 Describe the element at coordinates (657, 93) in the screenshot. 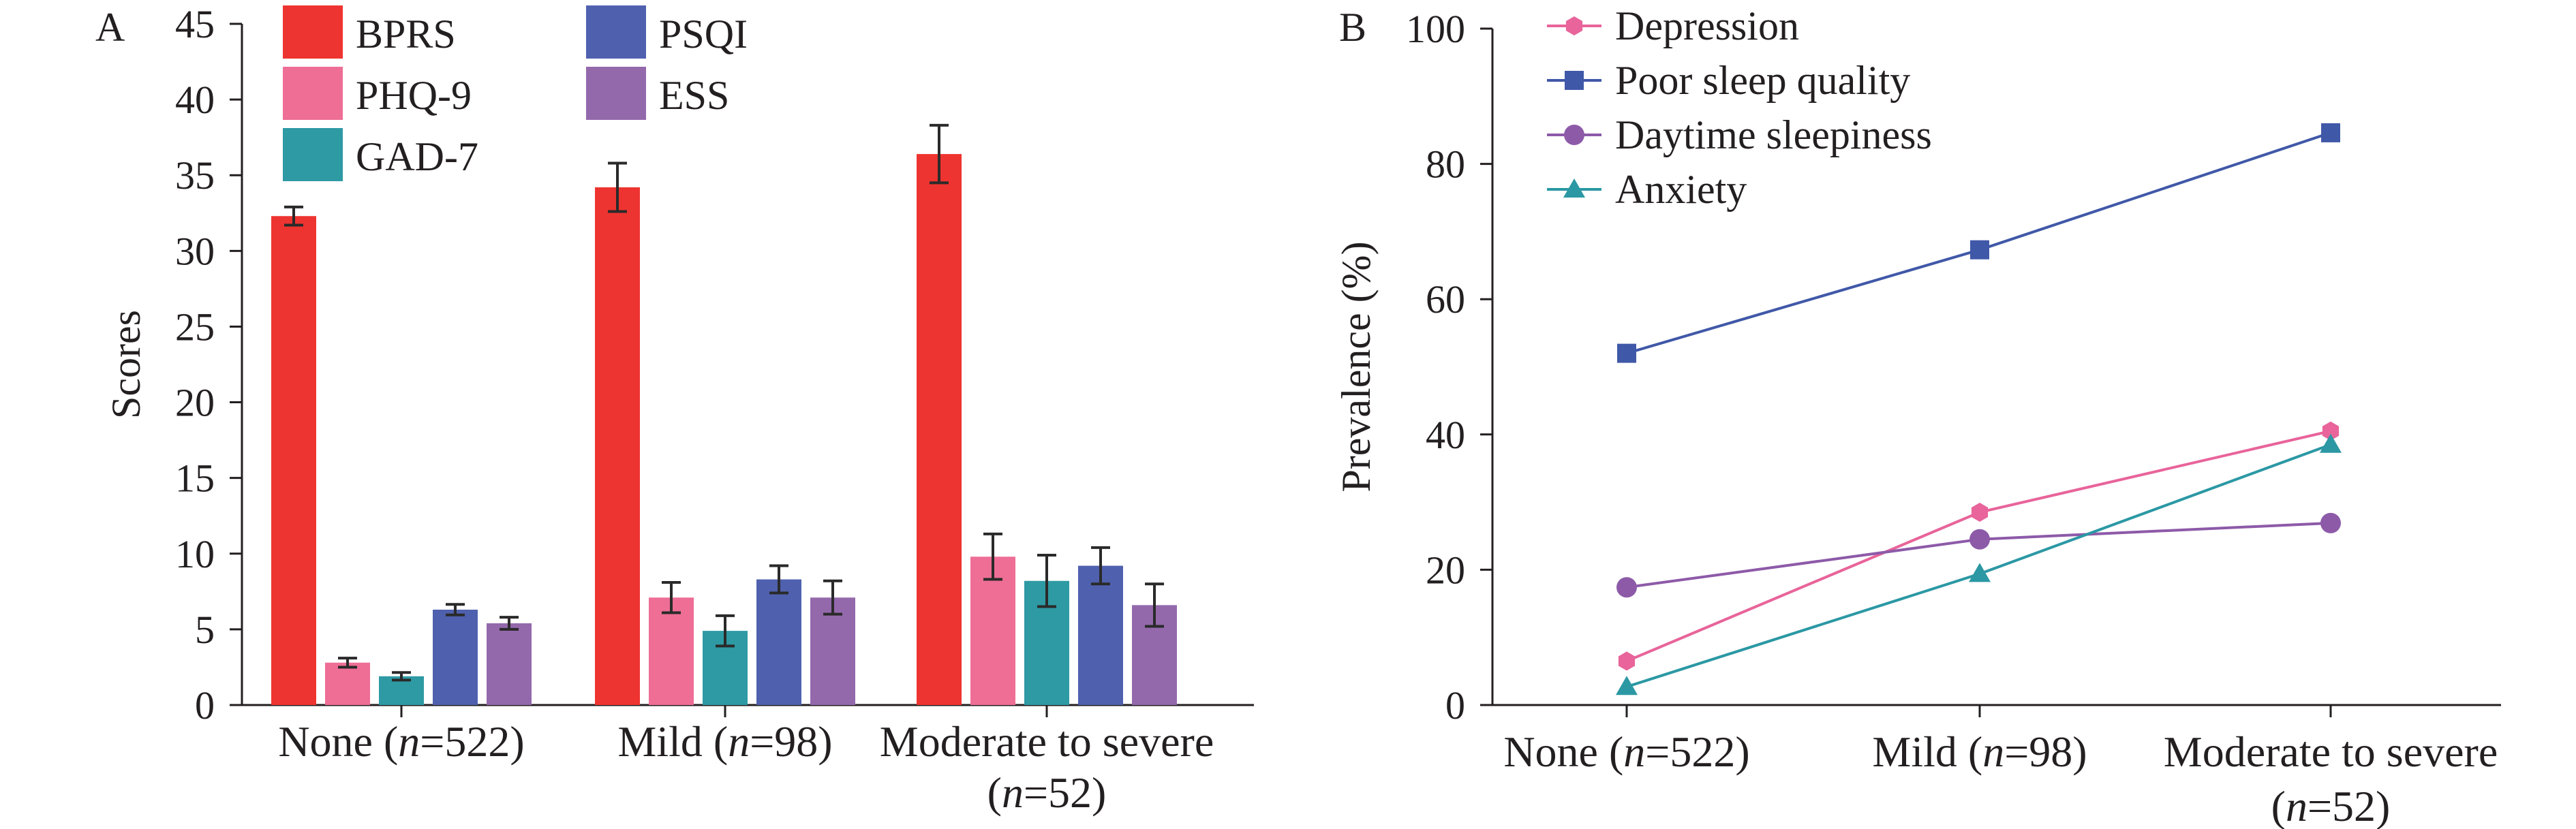

I see `legend-item: ESS` at that location.